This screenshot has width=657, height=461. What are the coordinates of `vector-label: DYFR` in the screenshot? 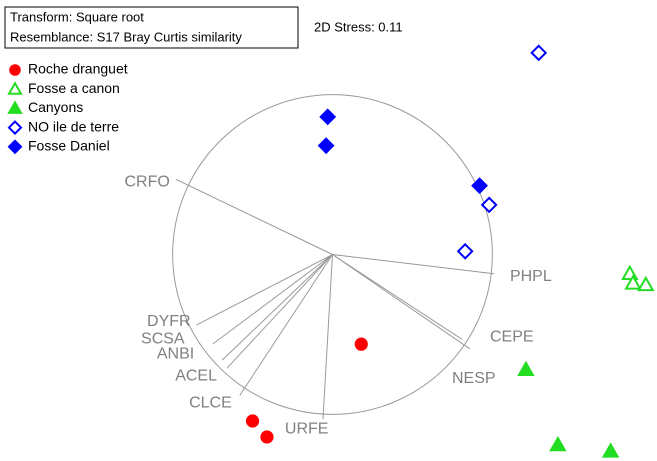 It's located at (169, 321).